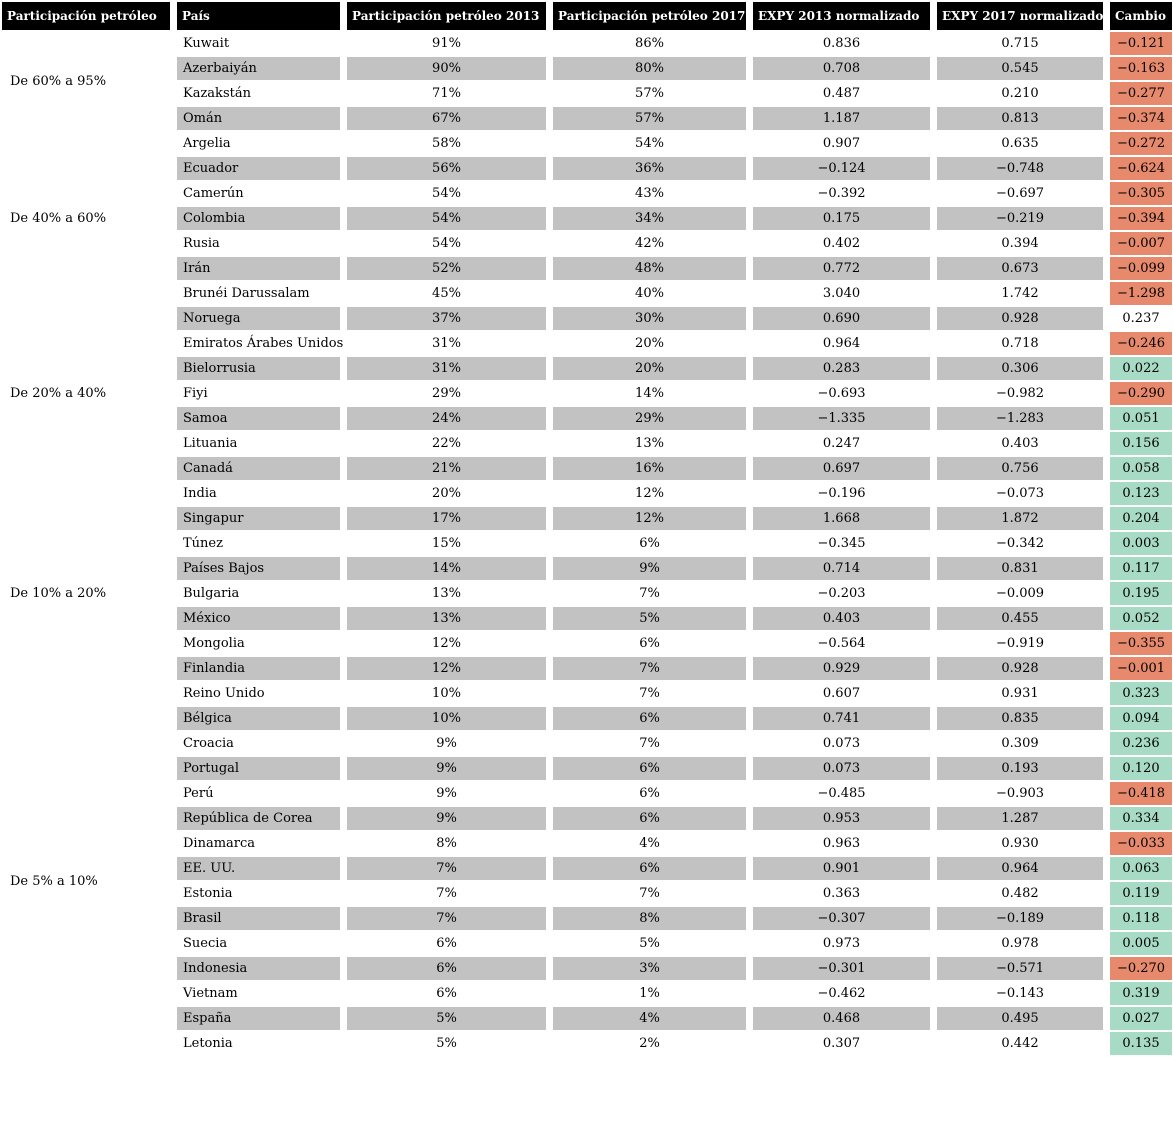 The height and width of the screenshot is (1128, 1173). I want to click on group-label-cell: De 5% a 10%, so click(89, 882).